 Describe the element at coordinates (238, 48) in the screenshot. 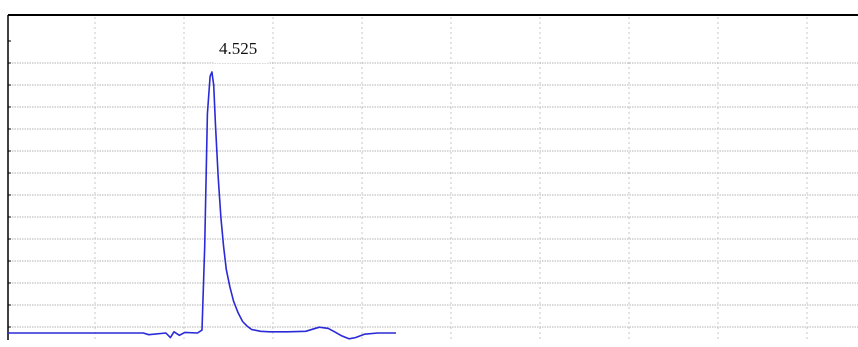

I see `peak-value-label: 4.525` at that location.